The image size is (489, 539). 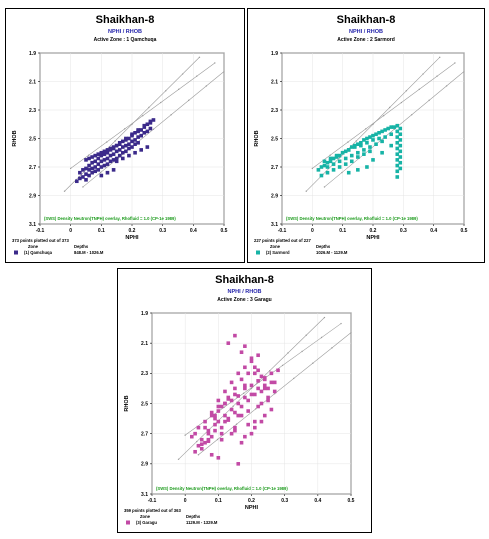 I want to click on x-tick-label: 0.5, so click(x=351, y=501).